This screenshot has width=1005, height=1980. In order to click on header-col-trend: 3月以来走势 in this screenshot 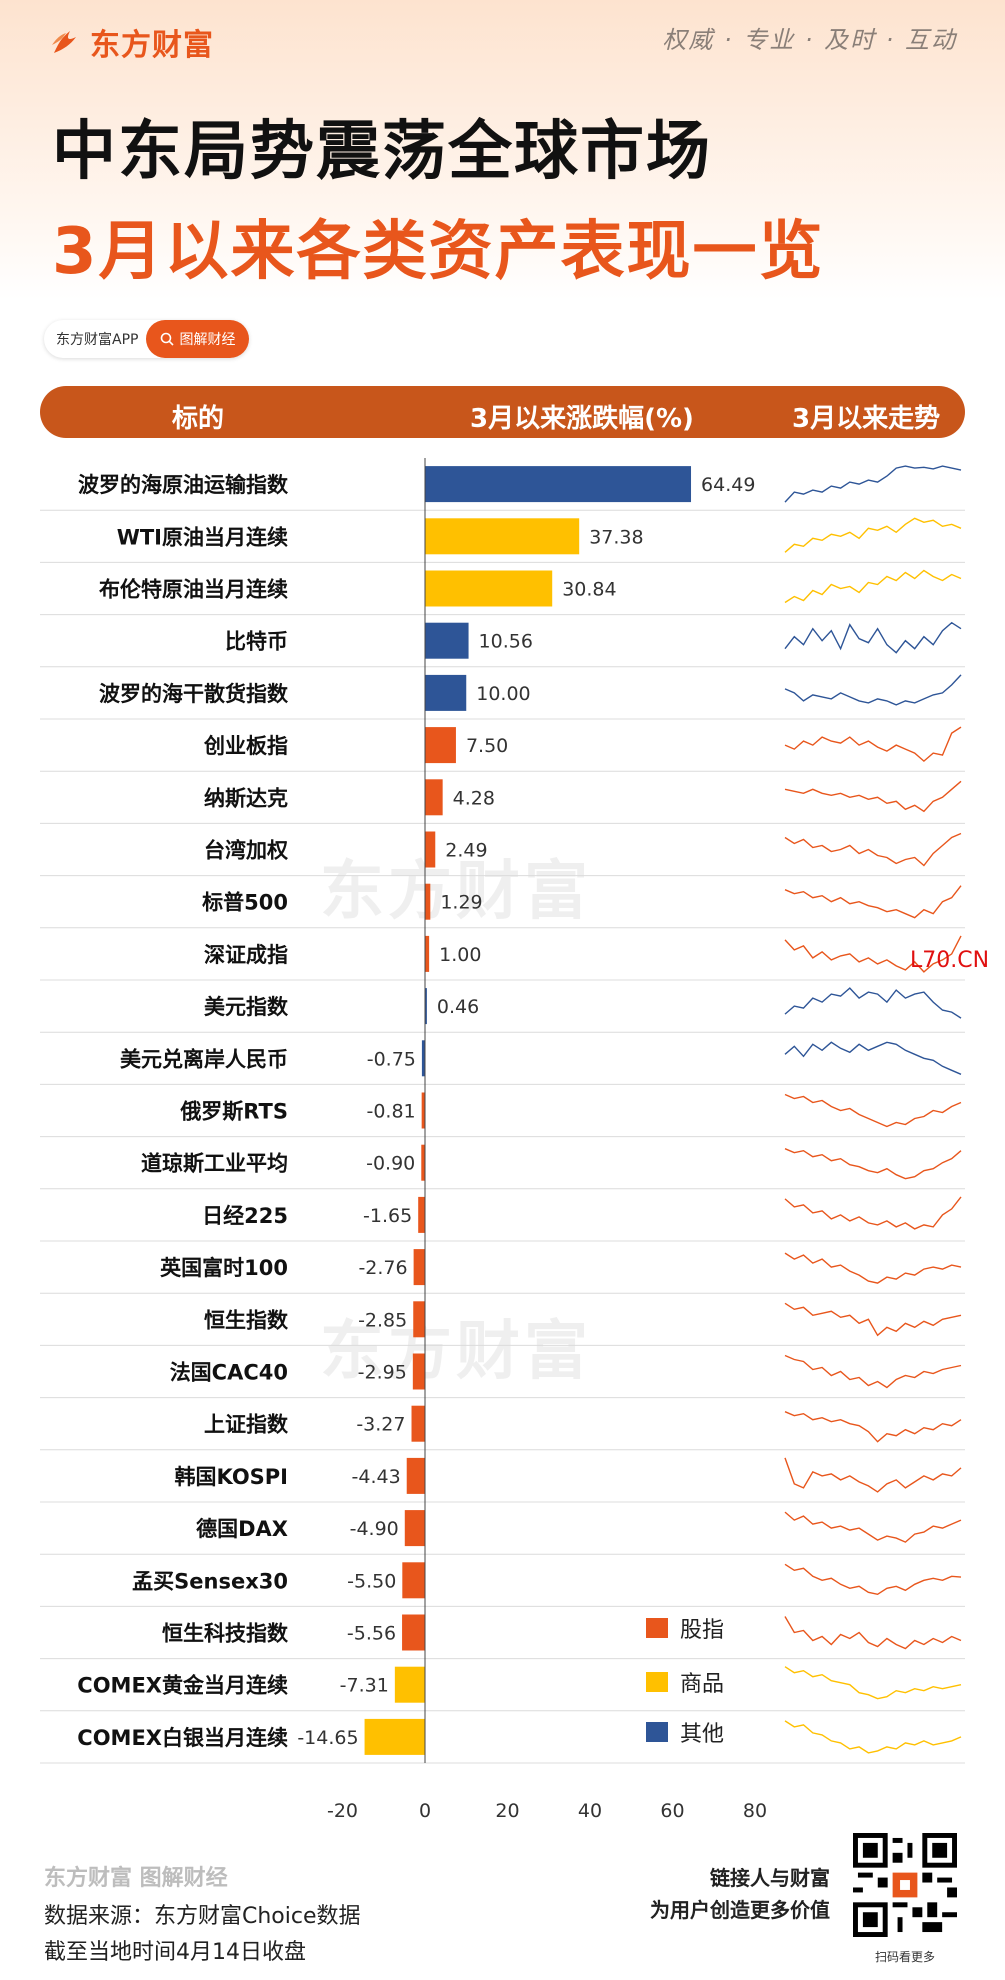, I will do `click(866, 419)`.